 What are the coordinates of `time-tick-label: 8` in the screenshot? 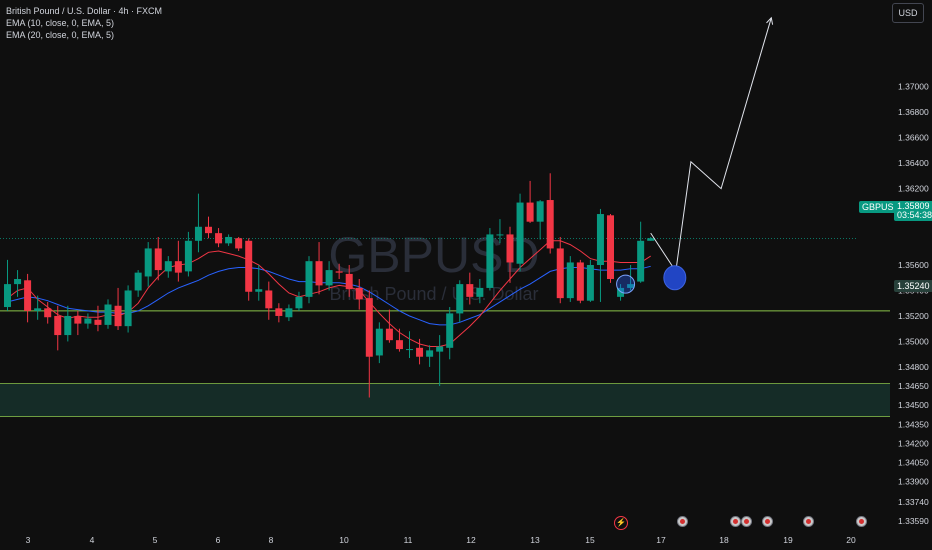 It's located at (271, 540).